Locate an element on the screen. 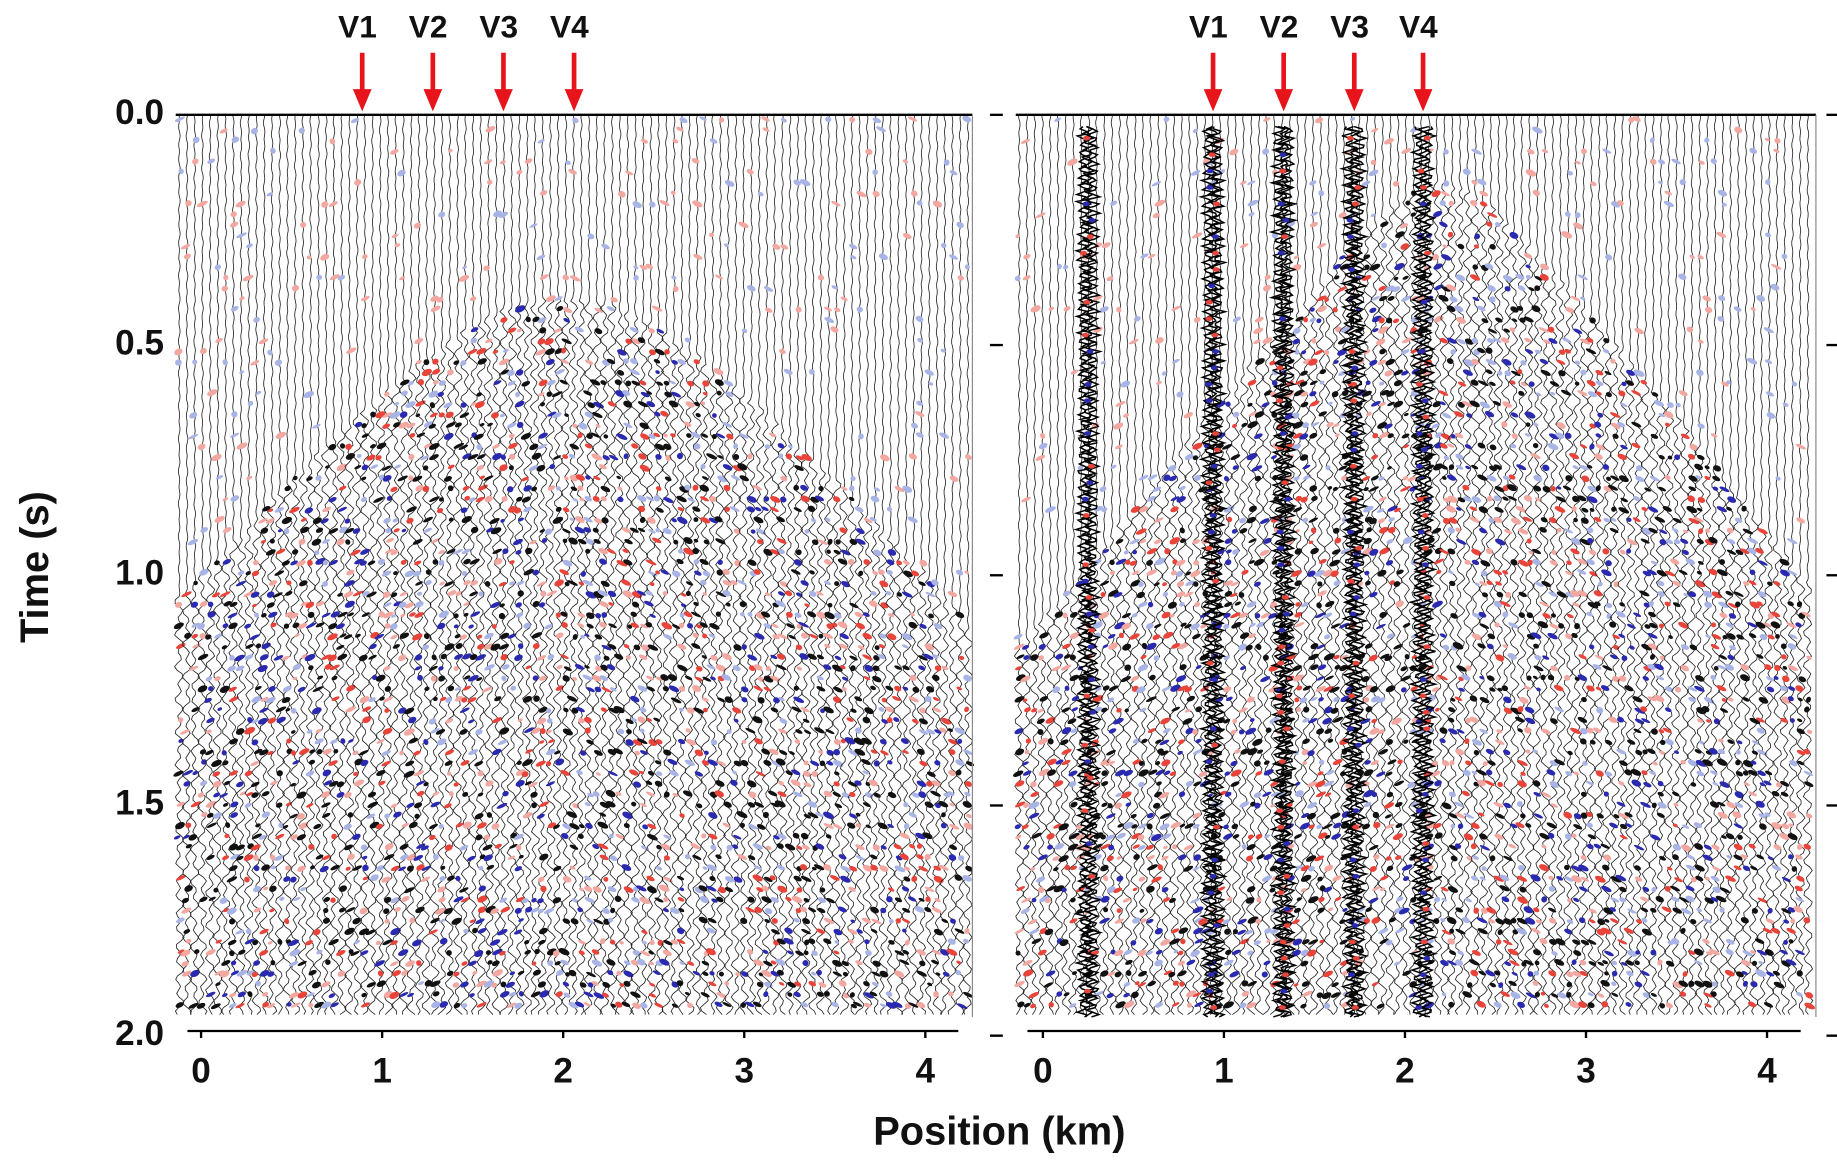  annotation-label: V1 is located at coordinates (357, 27).